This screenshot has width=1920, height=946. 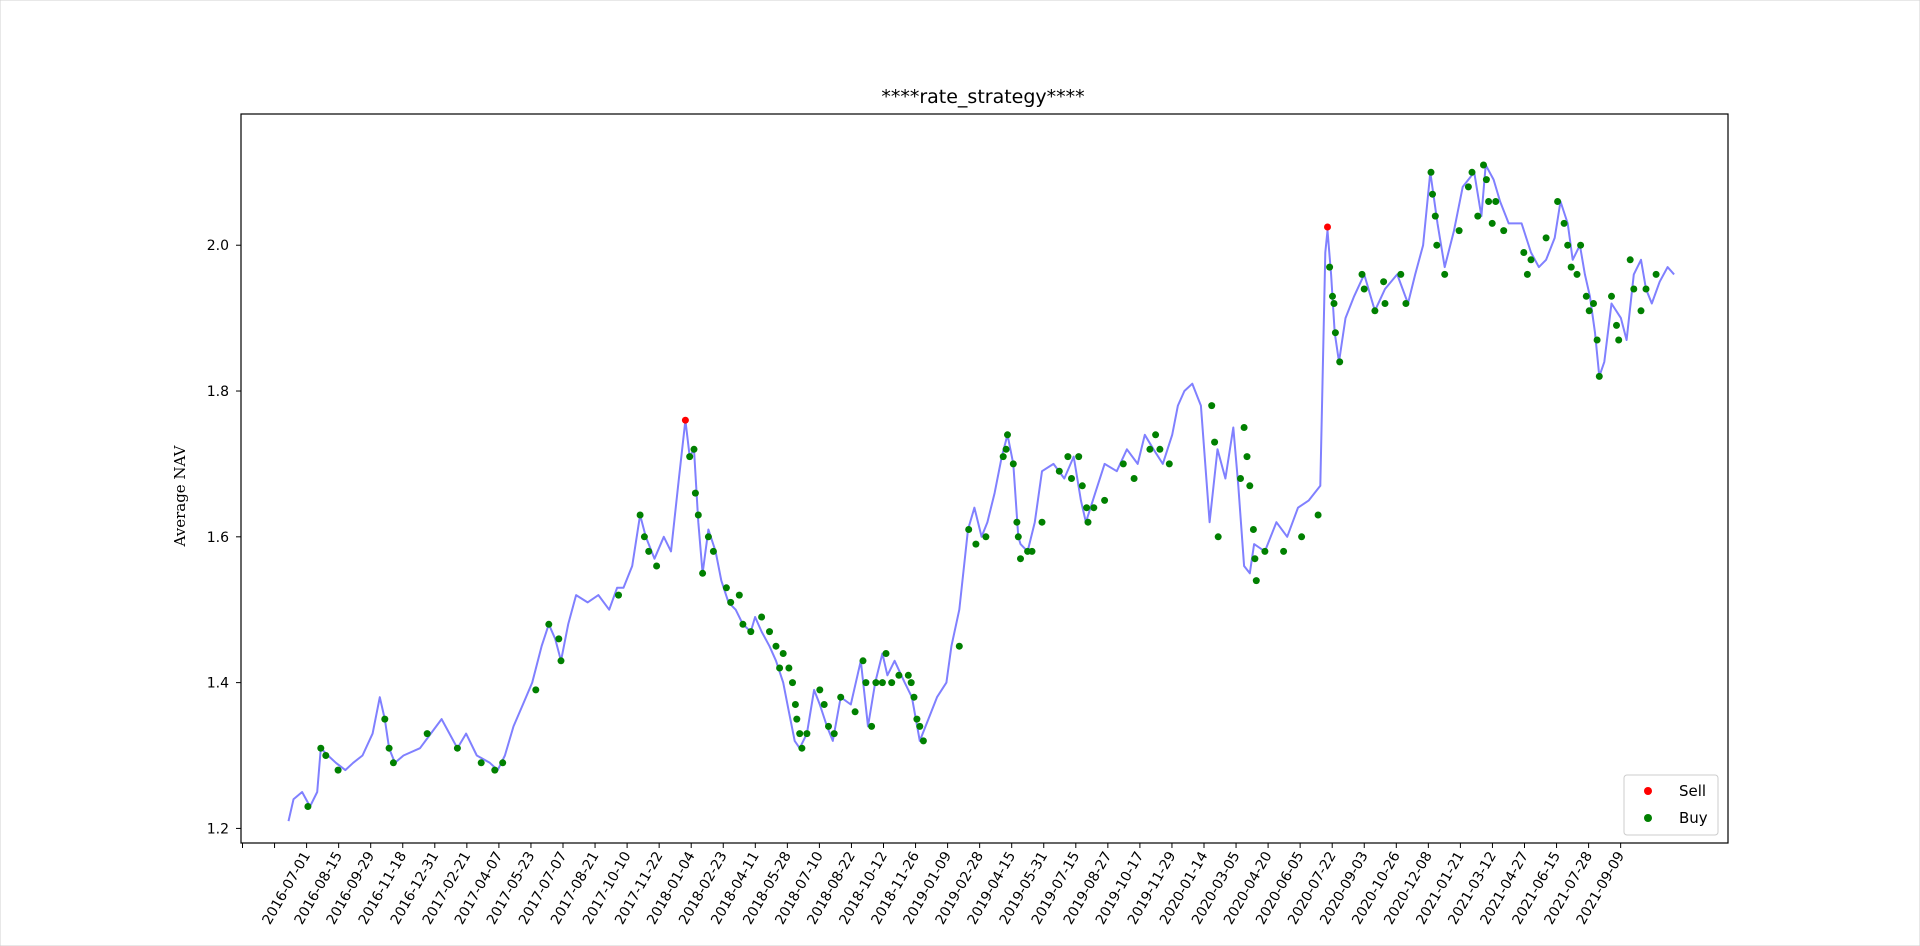 What do you see at coordinates (218, 684) in the screenshot?
I see `y-tick-label: 1.4` at bounding box center [218, 684].